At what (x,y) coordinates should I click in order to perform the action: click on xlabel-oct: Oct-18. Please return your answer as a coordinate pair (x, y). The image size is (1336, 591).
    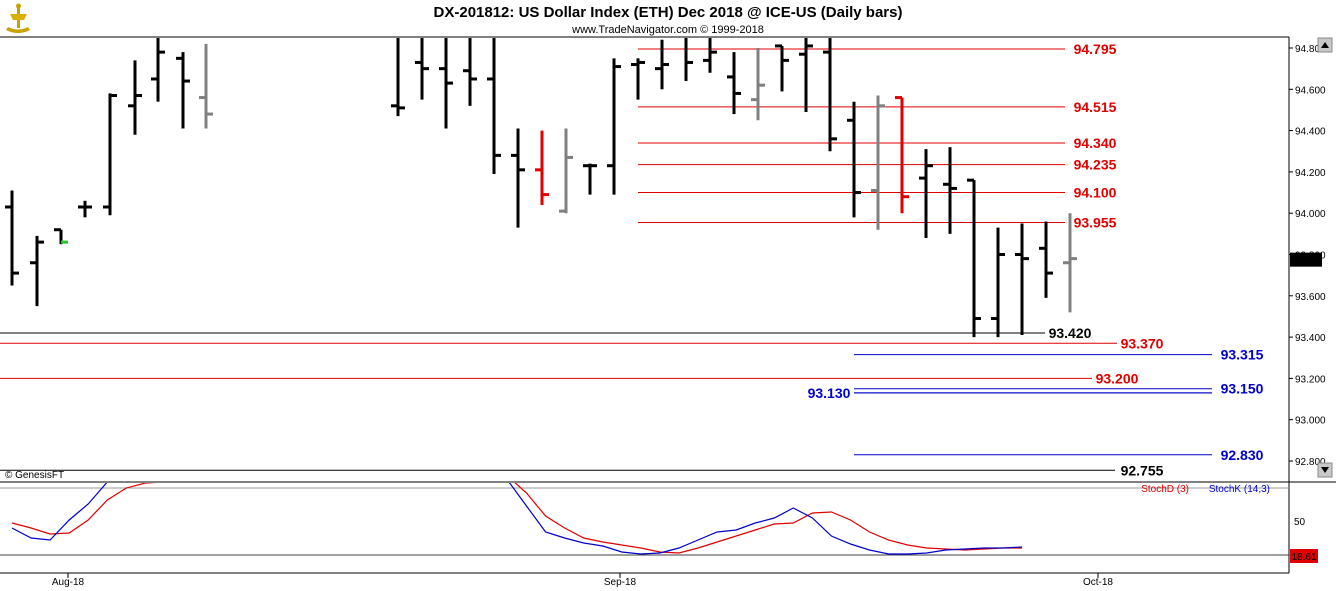
    Looking at the image, I should click on (1098, 582).